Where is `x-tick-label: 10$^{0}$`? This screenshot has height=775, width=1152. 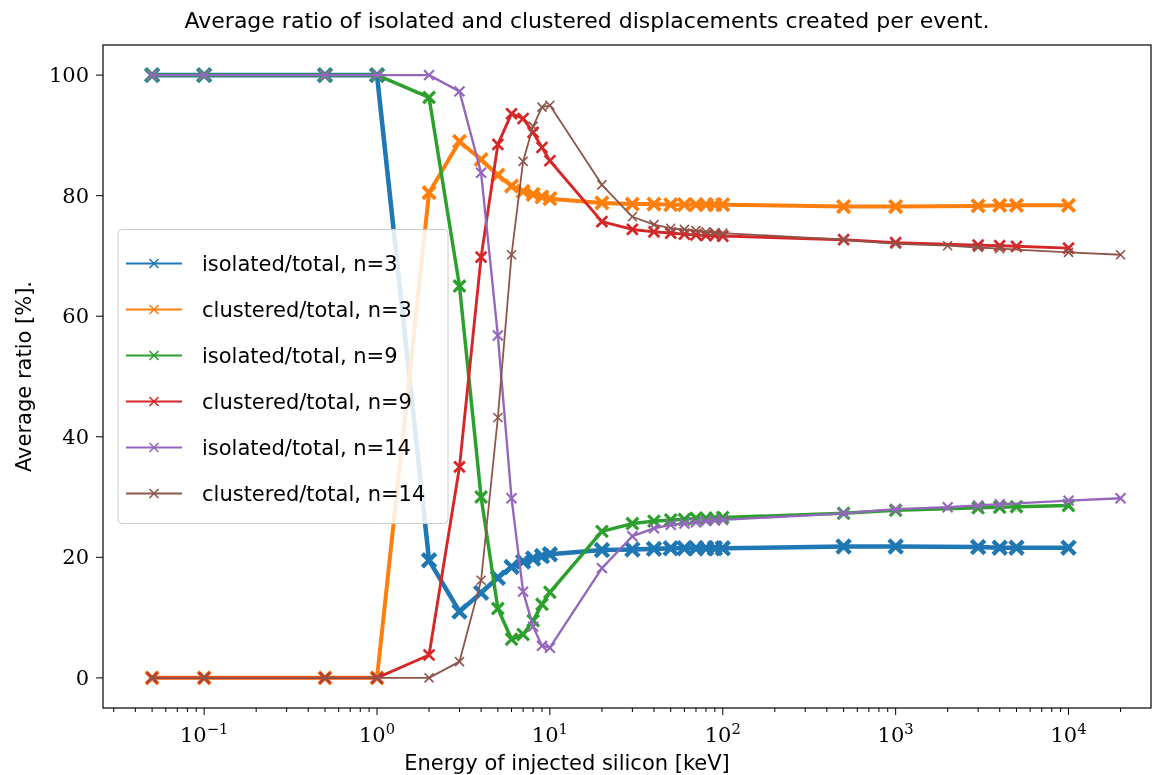
x-tick-label: 10$^{0}$ is located at coordinates (377, 733).